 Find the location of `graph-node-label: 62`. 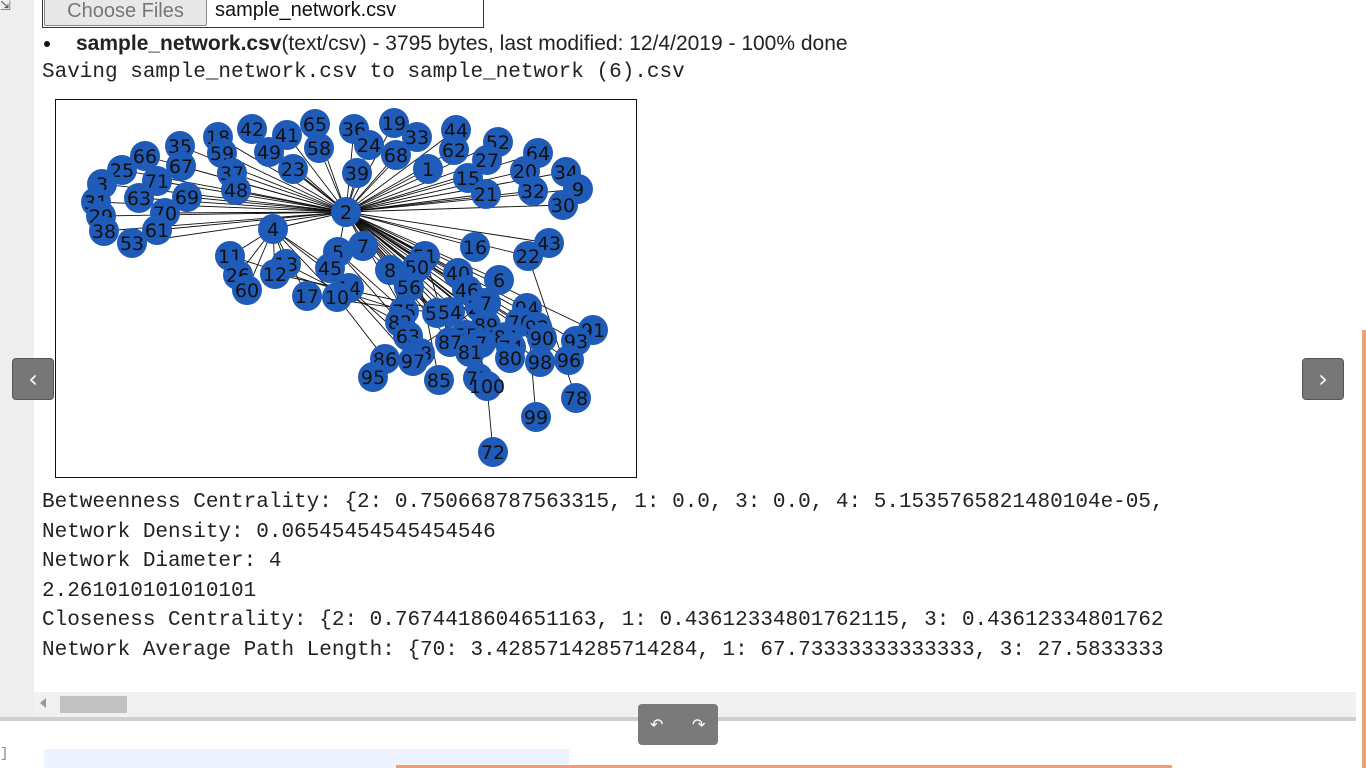

graph-node-label: 62 is located at coordinates (454, 151).